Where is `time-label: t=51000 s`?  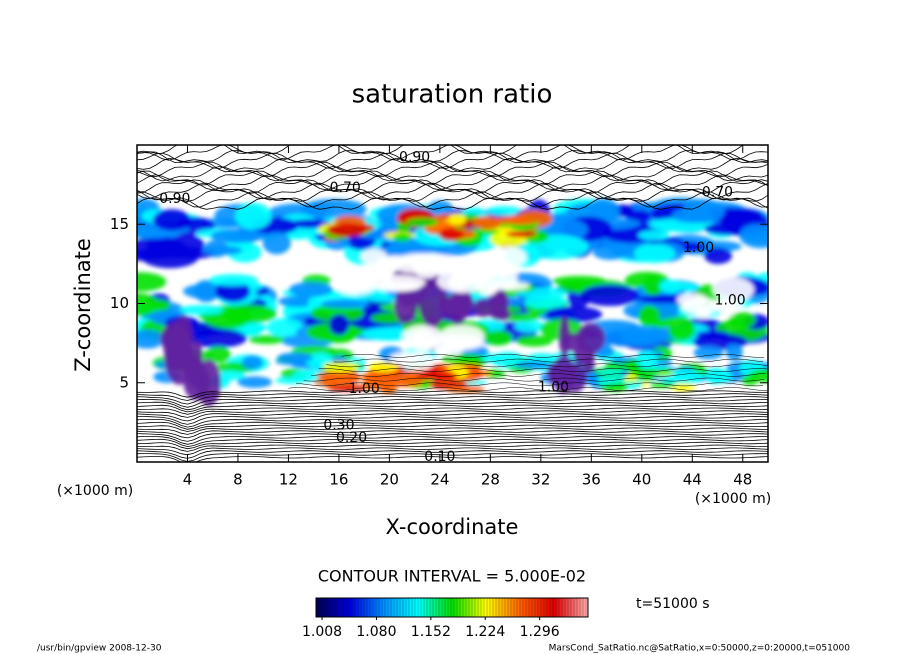 time-label: t=51000 s is located at coordinates (673, 604).